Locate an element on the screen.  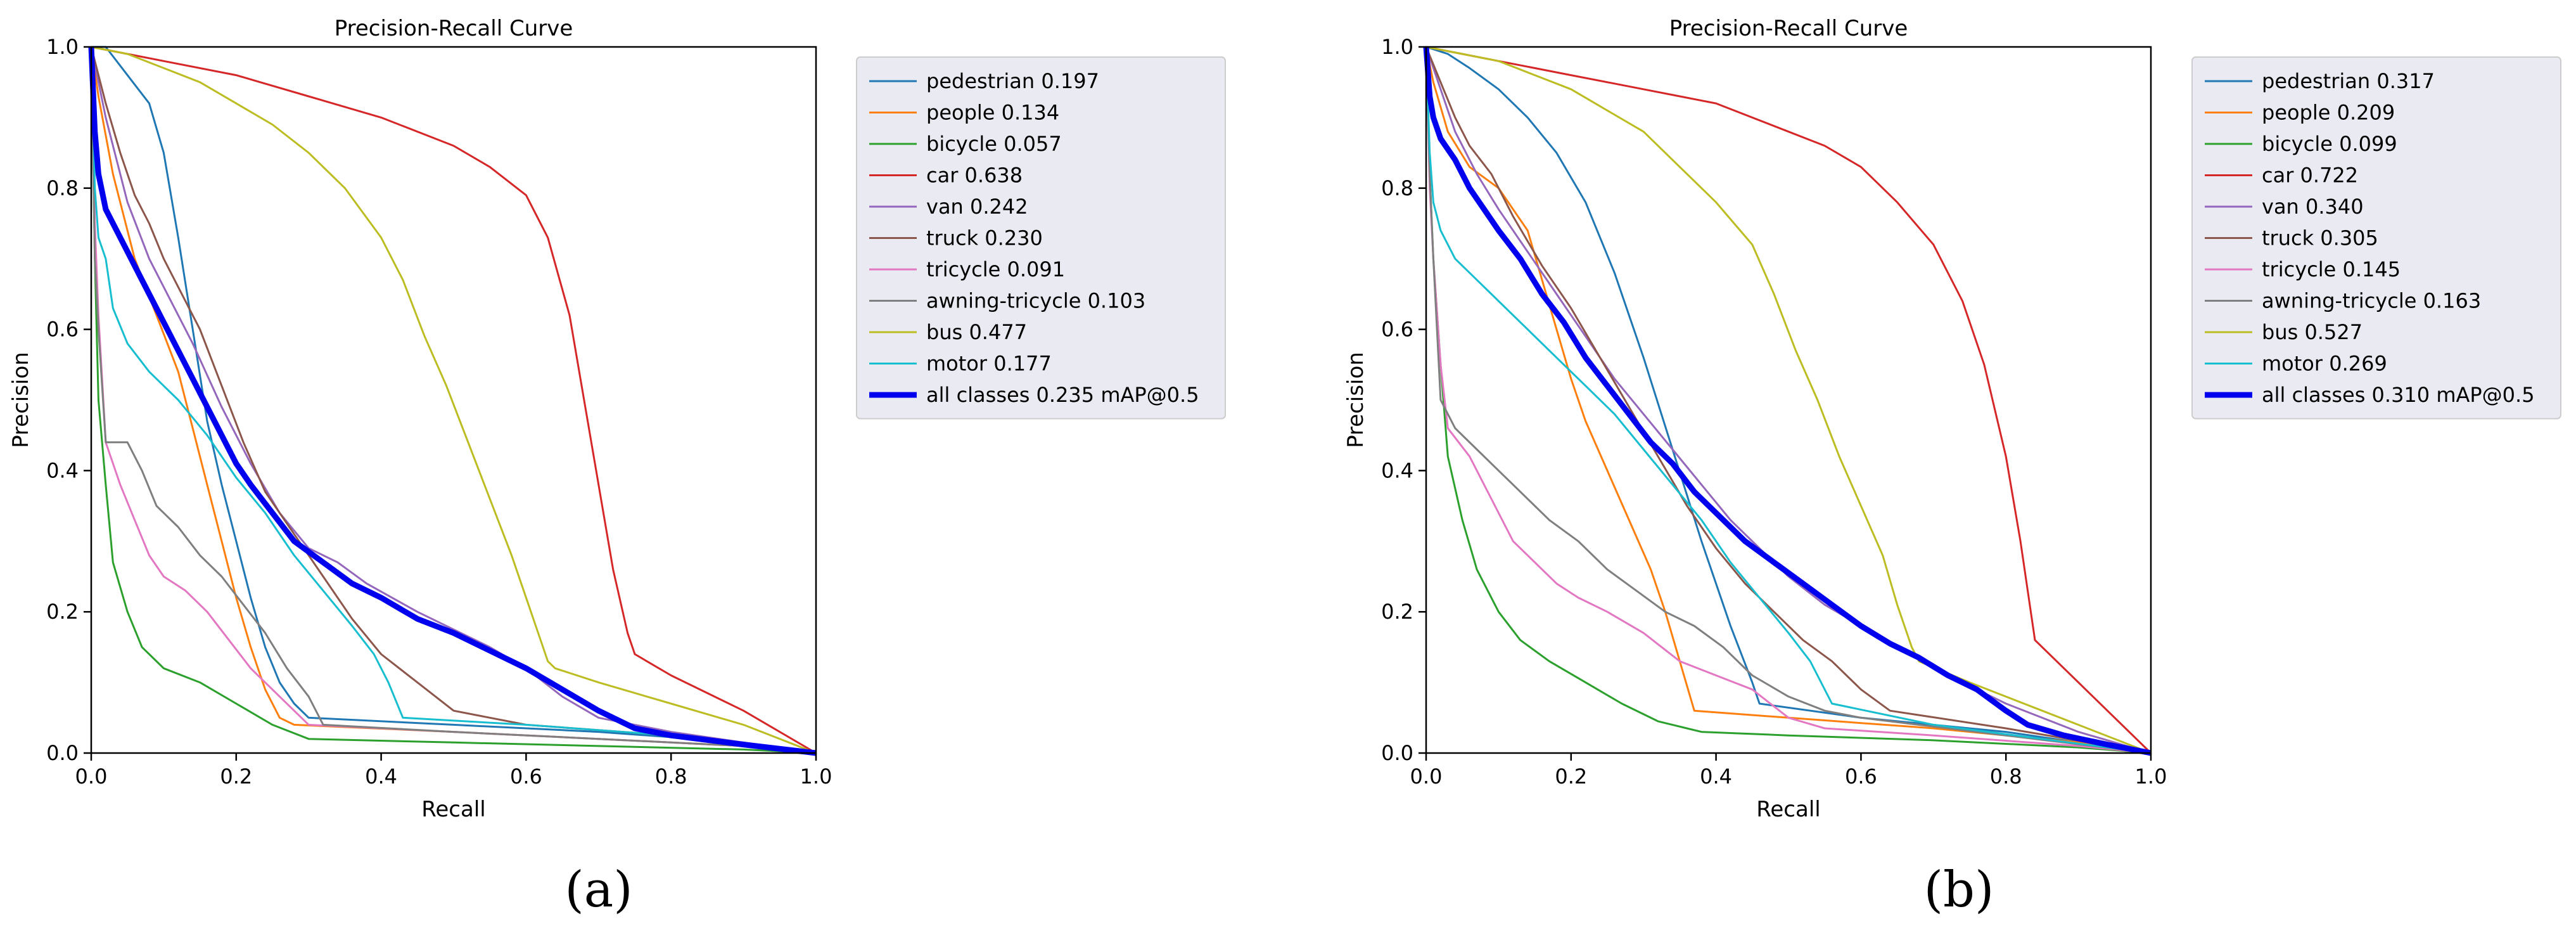
legend-label-pedestrian: pedestrian 0.317 is located at coordinates (2348, 81).